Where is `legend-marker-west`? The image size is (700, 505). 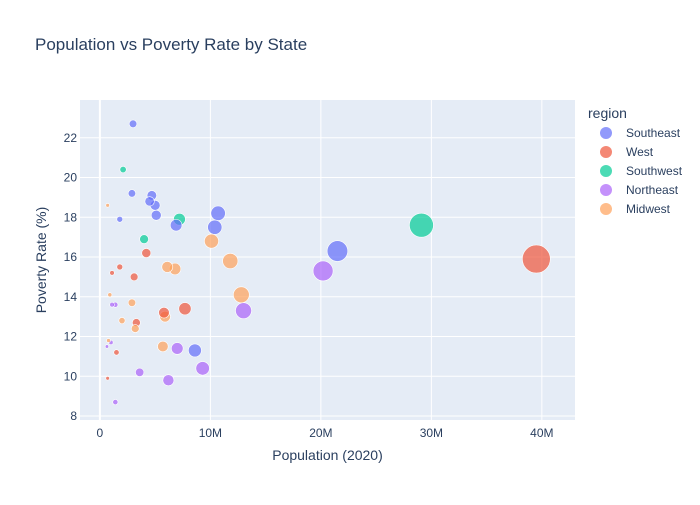
legend-marker-west is located at coordinates (606, 152).